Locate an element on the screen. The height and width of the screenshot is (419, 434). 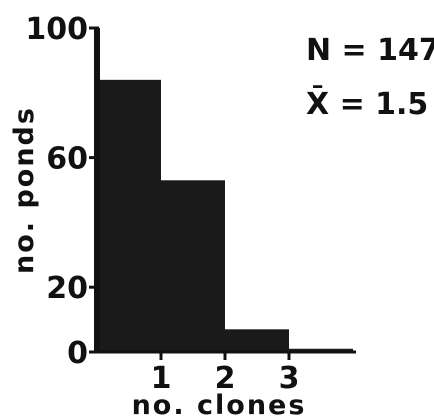
x-tick-label: 1 is located at coordinates (161, 378).